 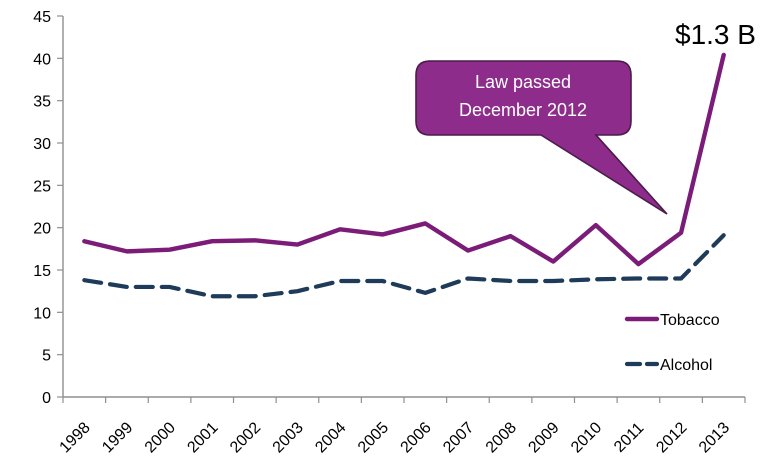 I want to click on legend-item-tobacco: Tobacco, so click(x=672, y=320).